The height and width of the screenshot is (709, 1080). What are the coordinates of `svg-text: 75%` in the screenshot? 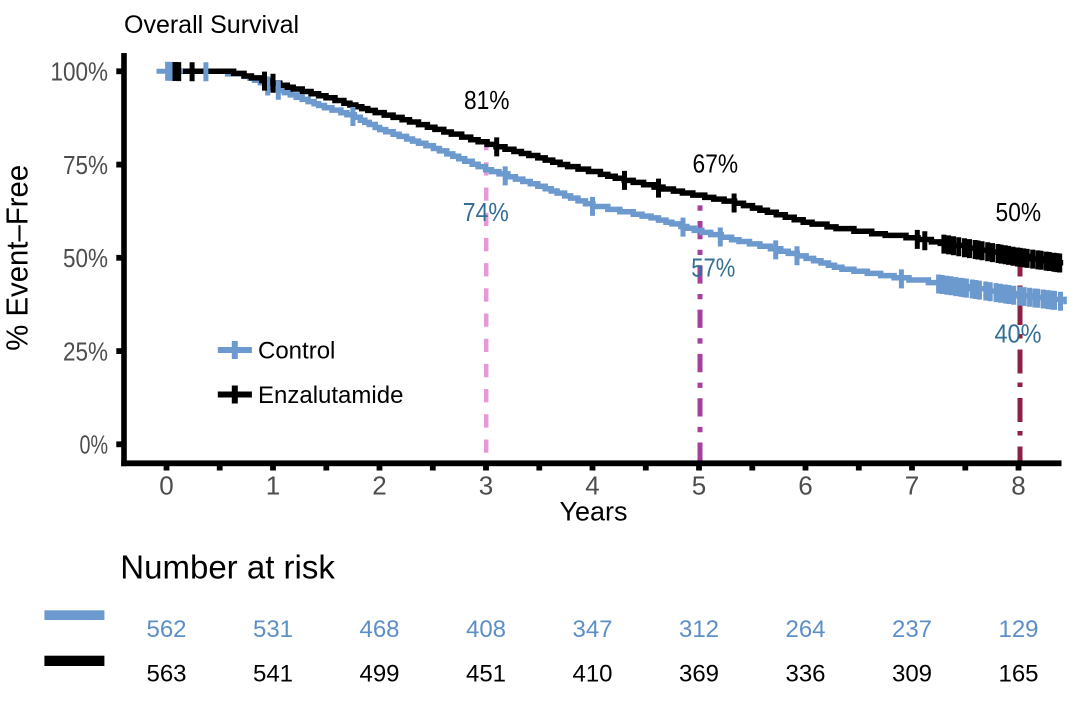 It's located at (85, 165).